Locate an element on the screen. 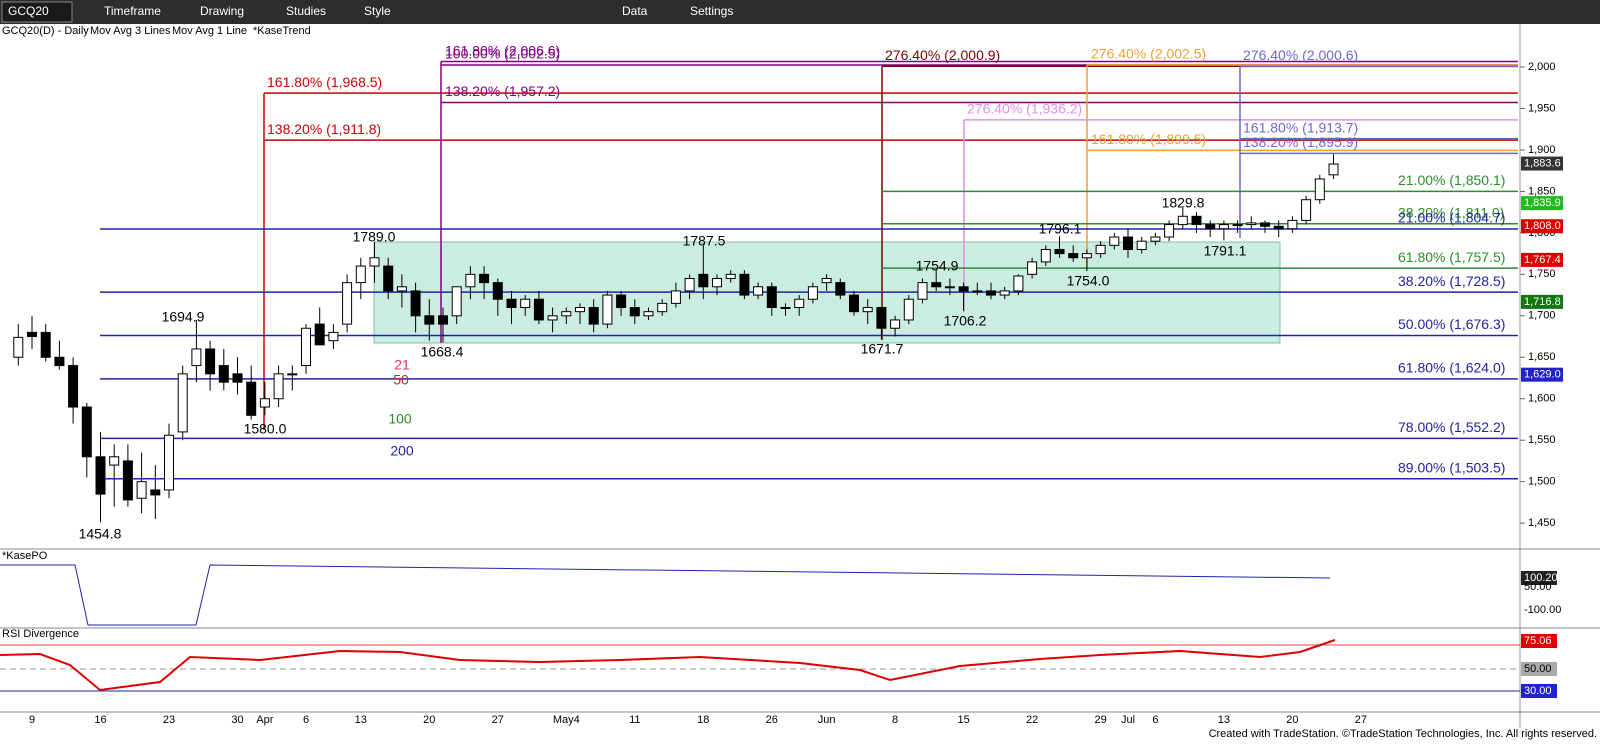  rsi-line is located at coordinates (668, 665).